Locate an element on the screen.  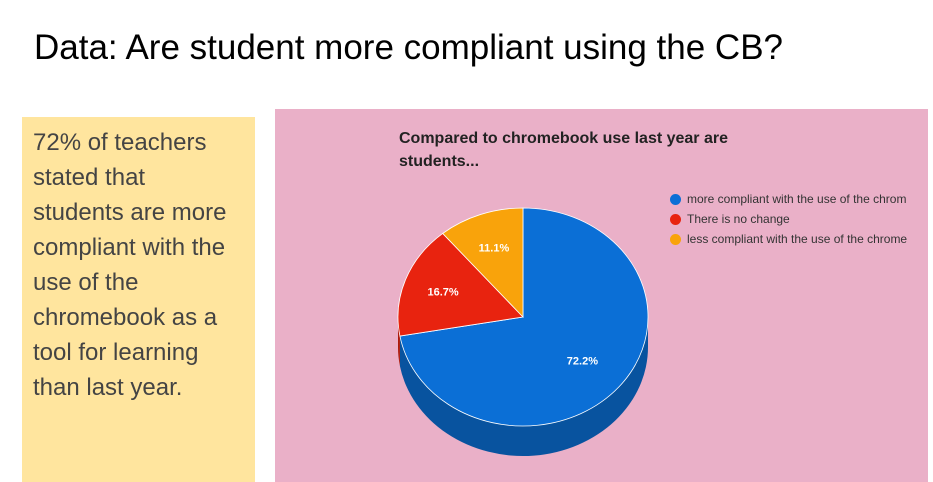
pie-slice-side is located at coordinates (523, 387).